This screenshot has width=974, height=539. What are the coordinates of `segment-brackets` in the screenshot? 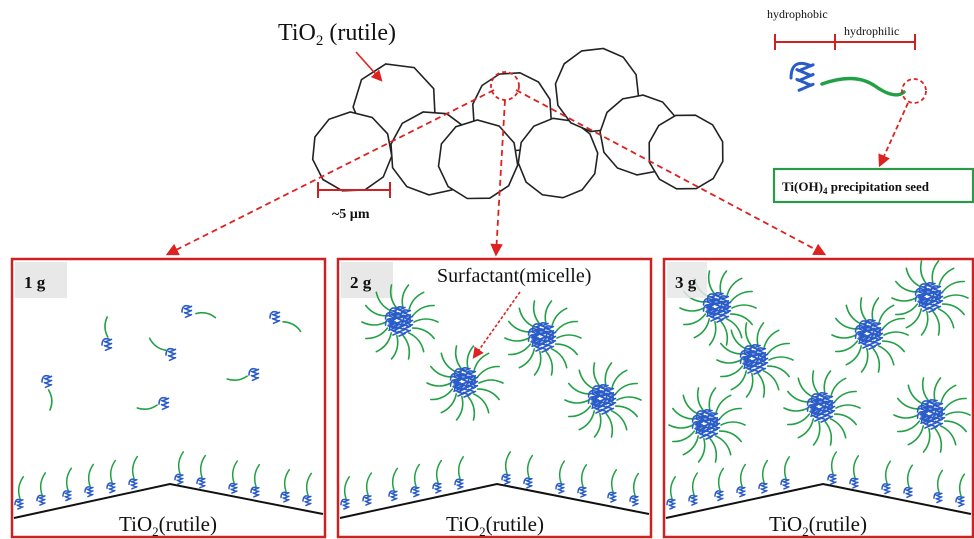 It's located at (845, 42).